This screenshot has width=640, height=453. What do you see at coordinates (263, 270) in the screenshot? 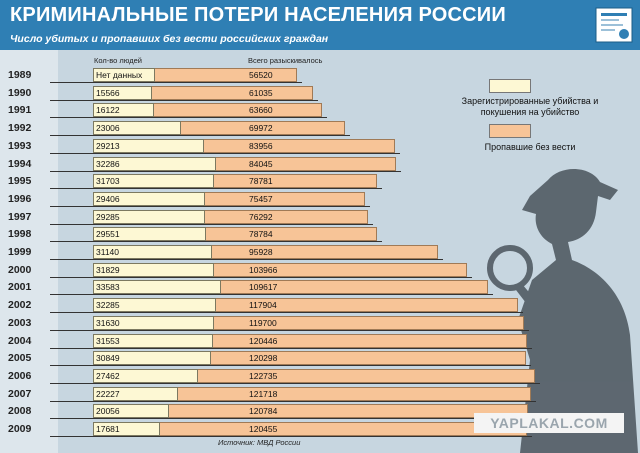
I see `label-missing: 103966` at bounding box center [263, 270].